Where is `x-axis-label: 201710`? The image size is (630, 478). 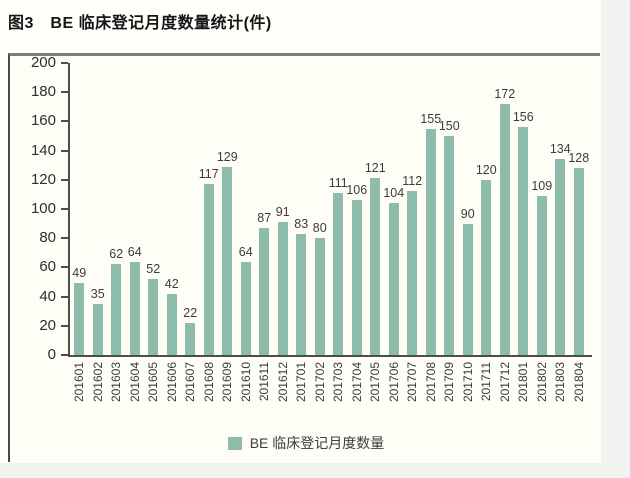
x-axis-label: 201710 is located at coordinates (467, 382).